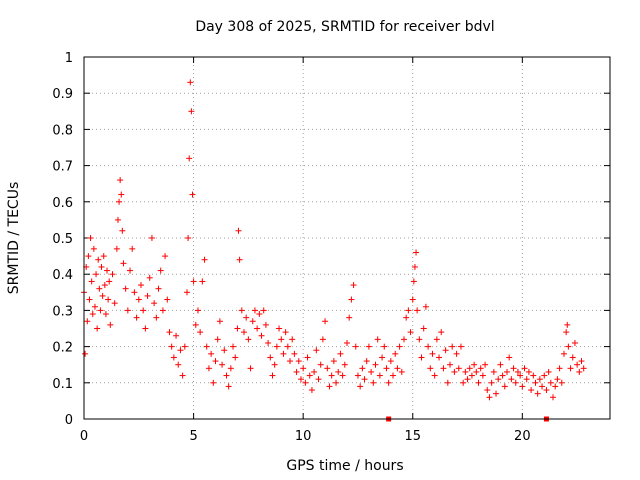 This screenshot has height=480, width=640. Describe the element at coordinates (303, 436) in the screenshot. I see `x-tick-label: 10` at that location.